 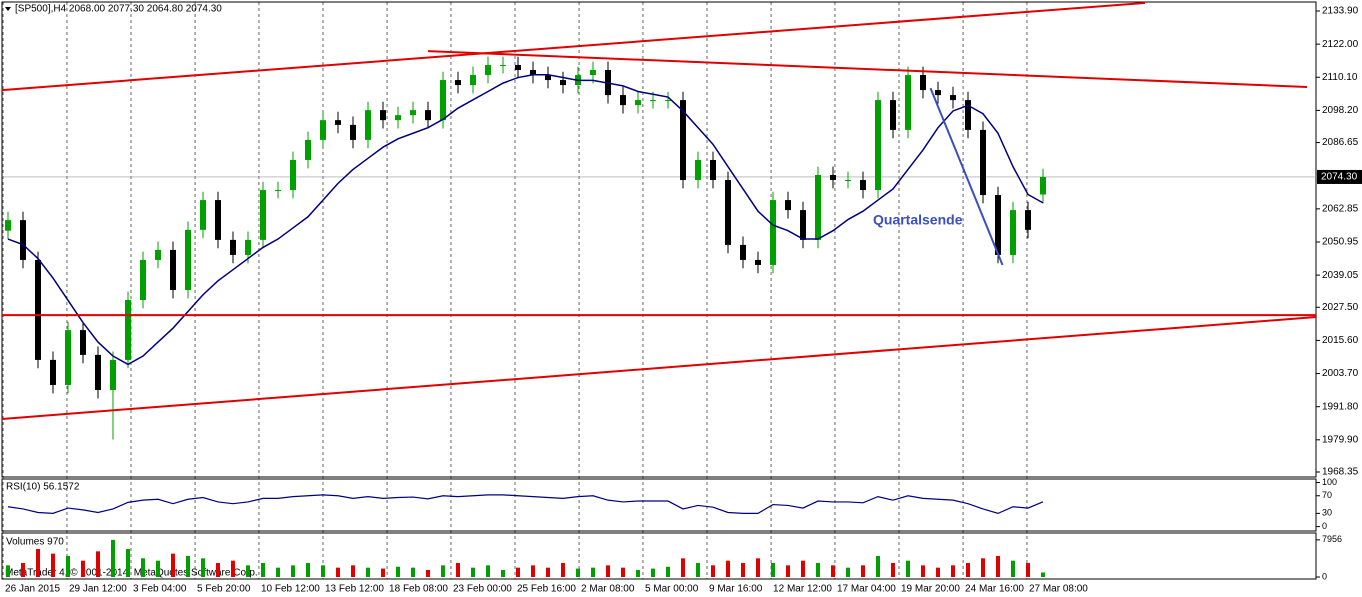 What do you see at coordinates (525, 504) in the screenshot?
I see `rsi-line` at bounding box center [525, 504].